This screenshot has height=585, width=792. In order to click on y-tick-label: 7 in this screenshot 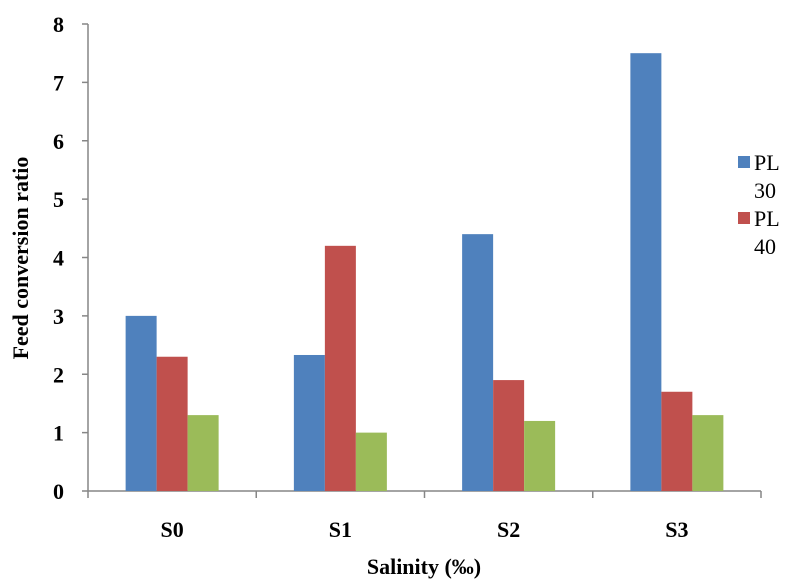, I will do `click(58, 82)`.